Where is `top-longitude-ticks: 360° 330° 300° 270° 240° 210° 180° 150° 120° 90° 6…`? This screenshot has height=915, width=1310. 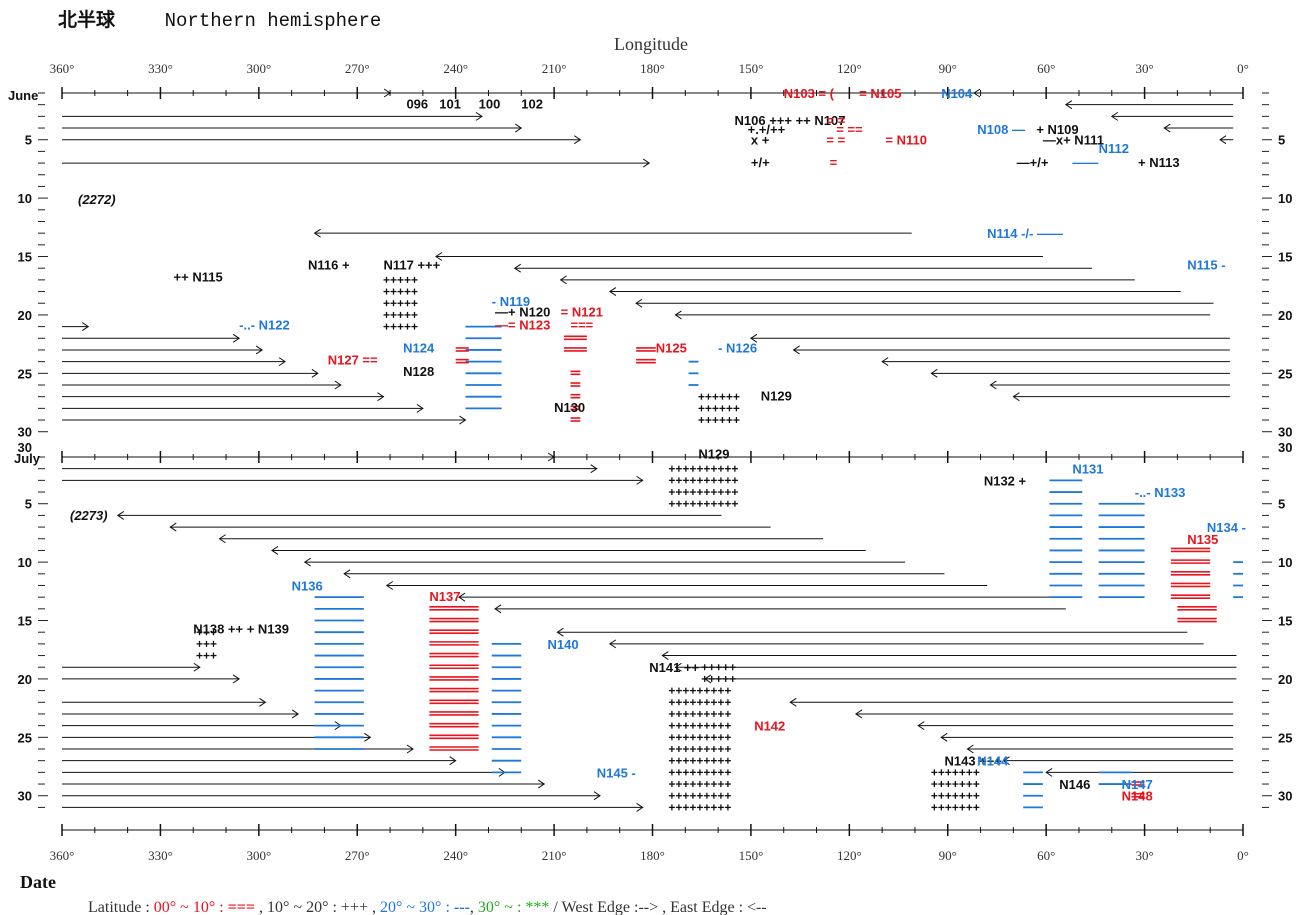
top-longitude-ticks: 360° 330° 300° 270° 240° 210° 180° 150° 120° 90° 6… is located at coordinates (649, 68).